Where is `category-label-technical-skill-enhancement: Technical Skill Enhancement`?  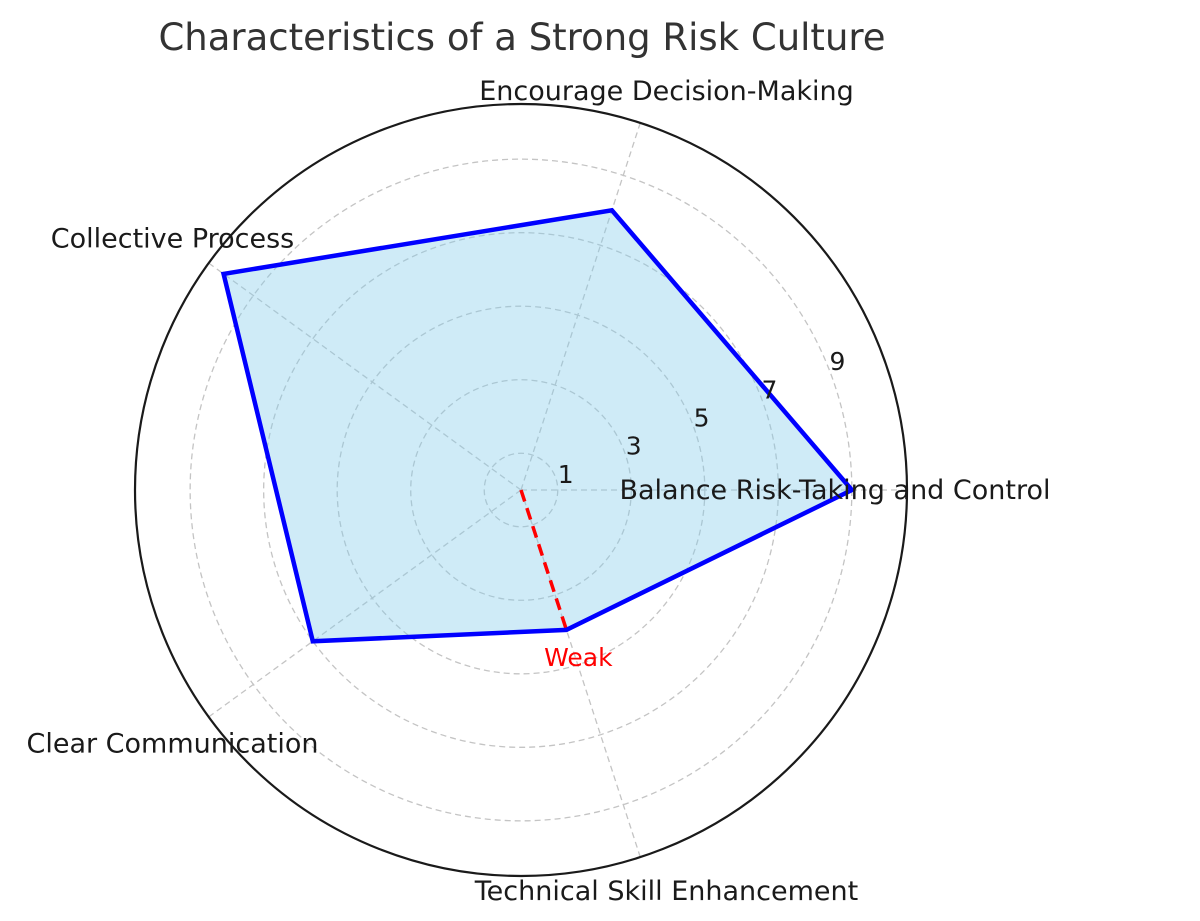 category-label-technical-skill-enhancement: Technical Skill Enhancement is located at coordinates (666, 891).